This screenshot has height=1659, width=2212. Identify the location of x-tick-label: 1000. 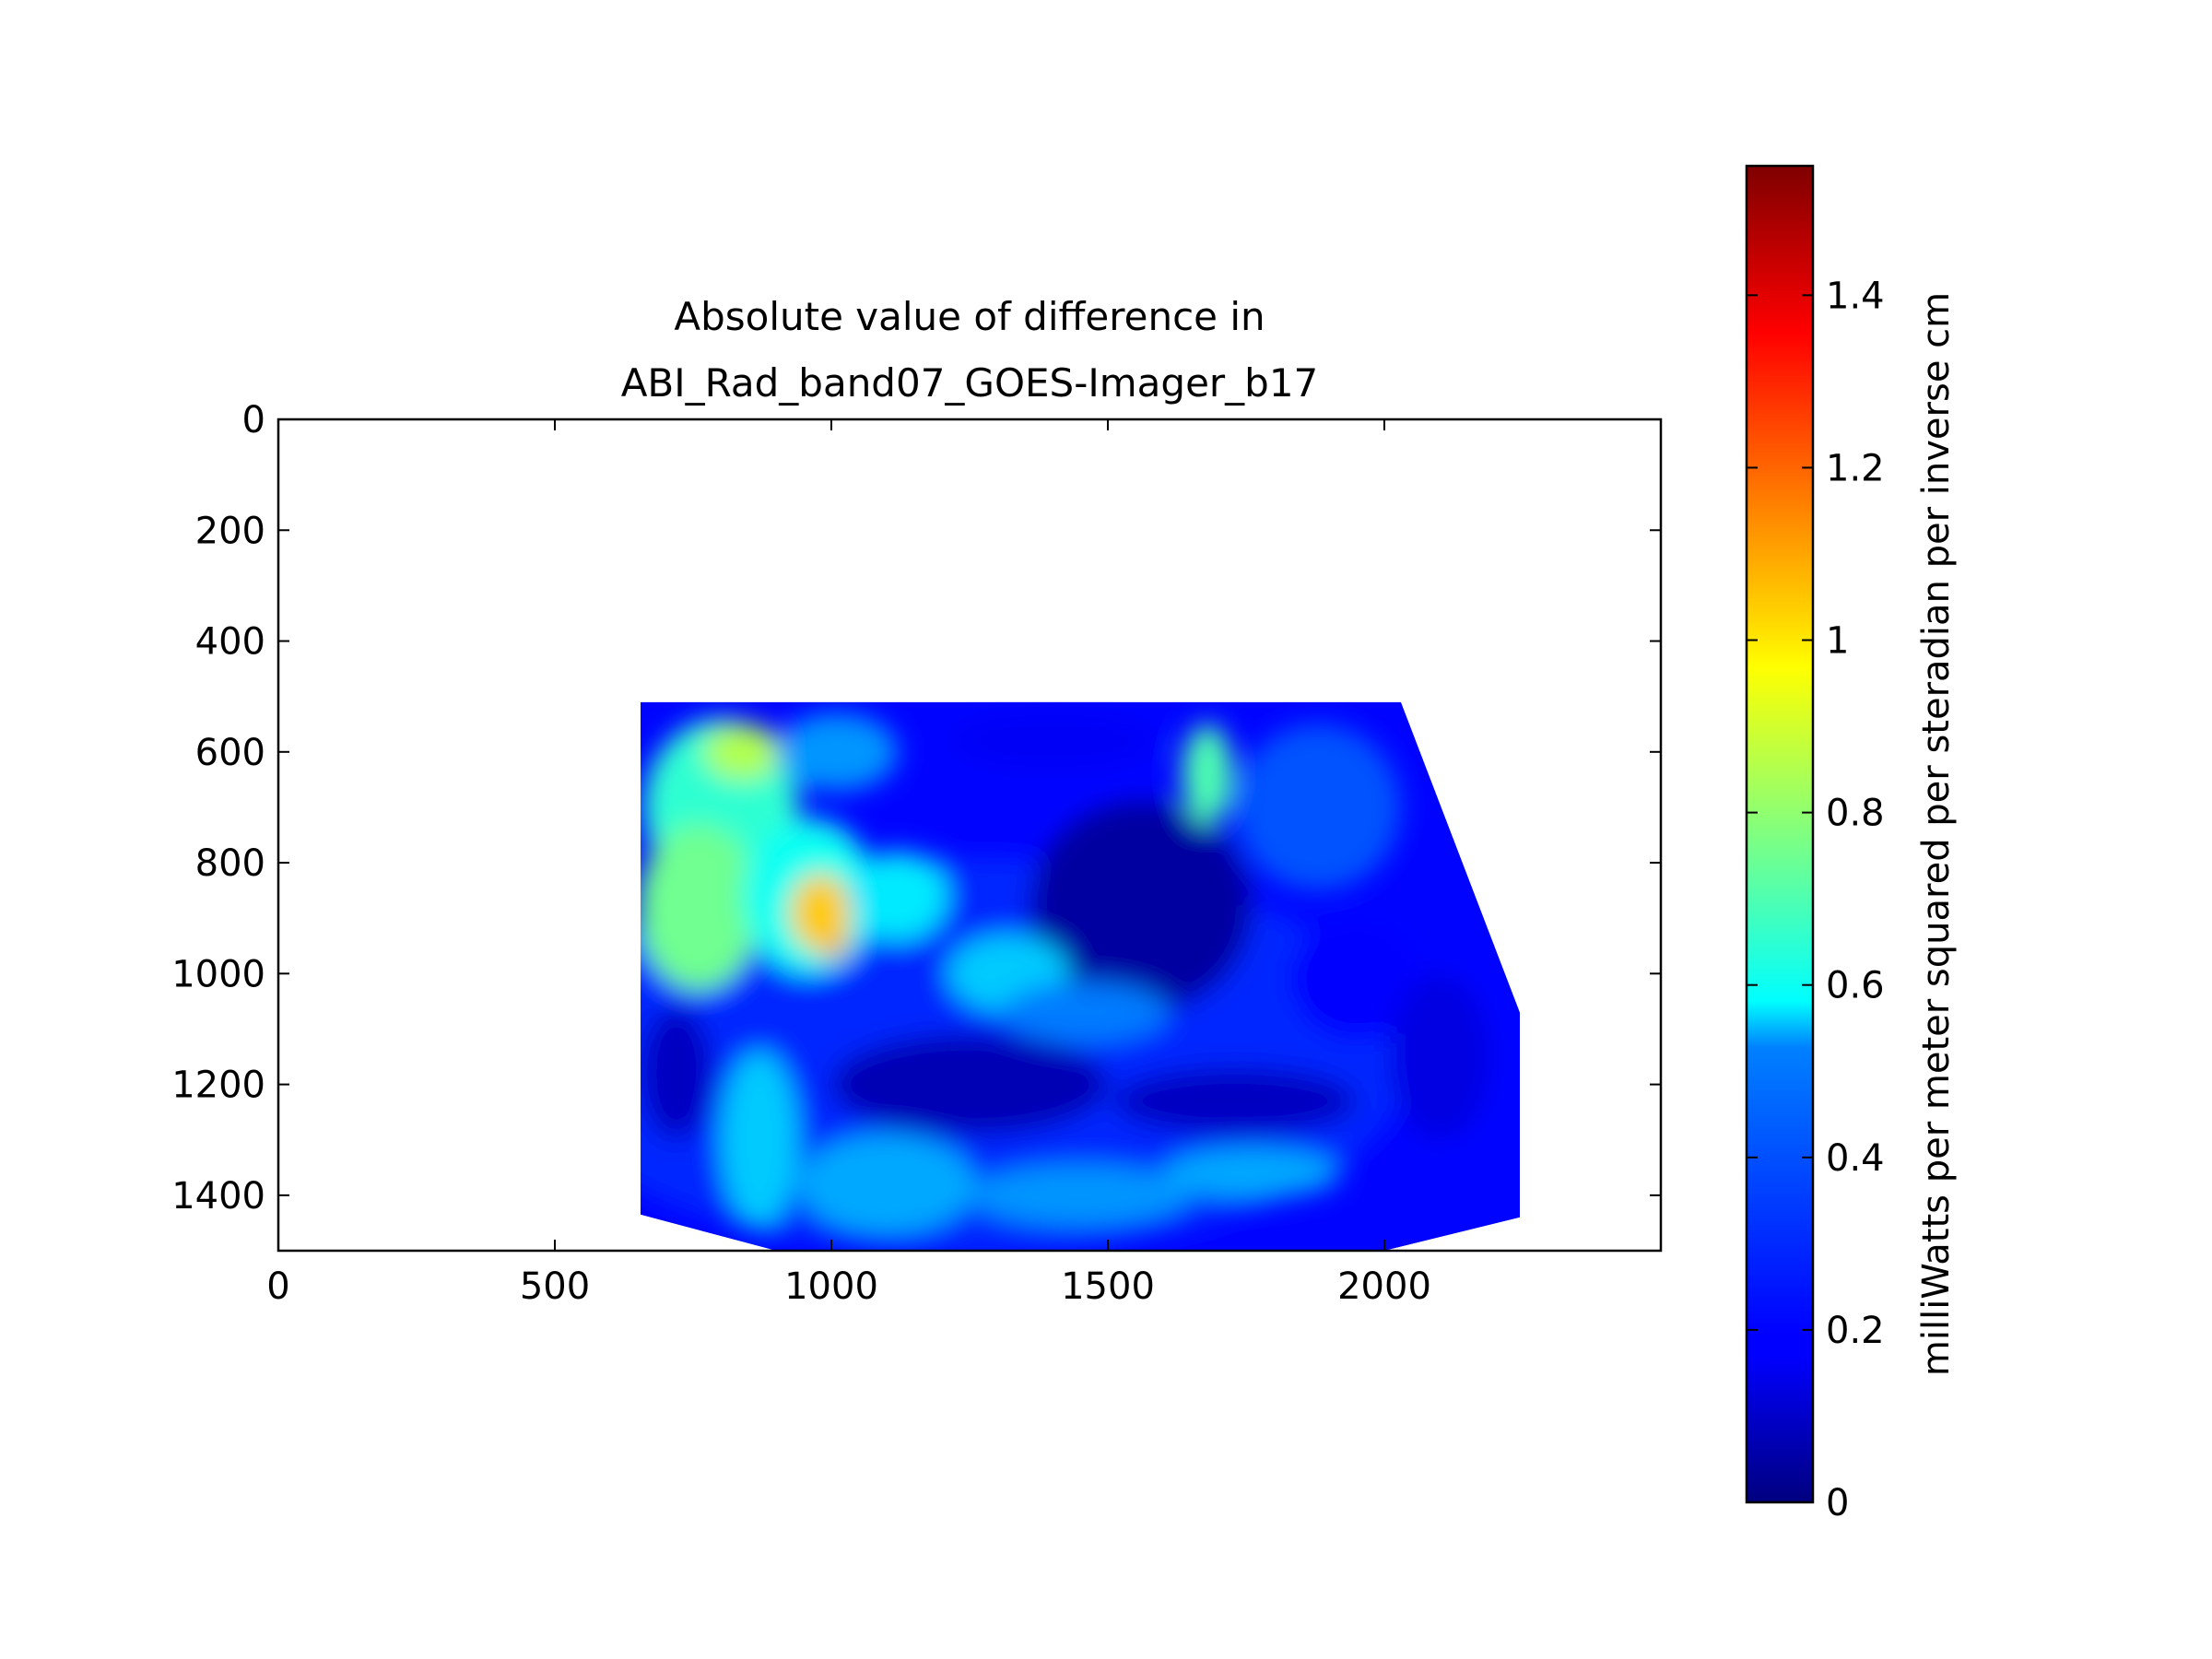
(831, 1286).